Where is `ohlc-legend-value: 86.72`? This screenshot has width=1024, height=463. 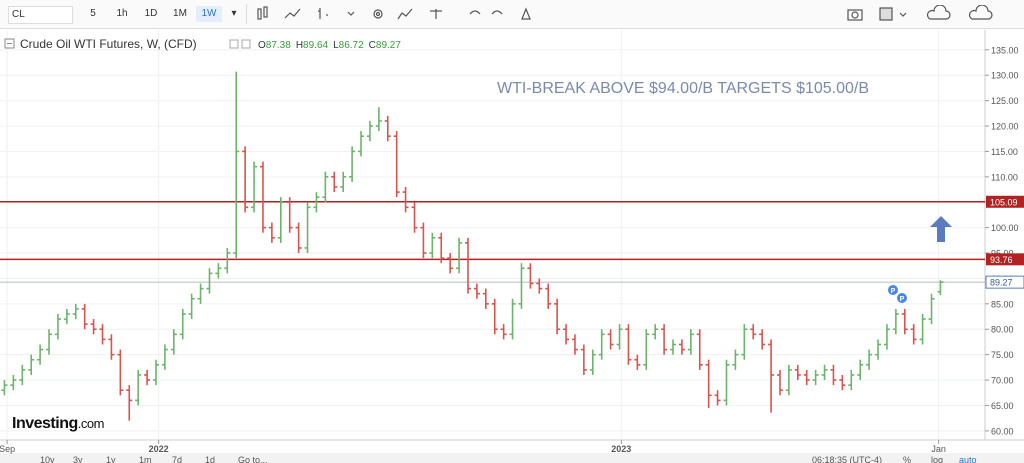 ohlc-legend-value: 86.72 is located at coordinates (351, 45).